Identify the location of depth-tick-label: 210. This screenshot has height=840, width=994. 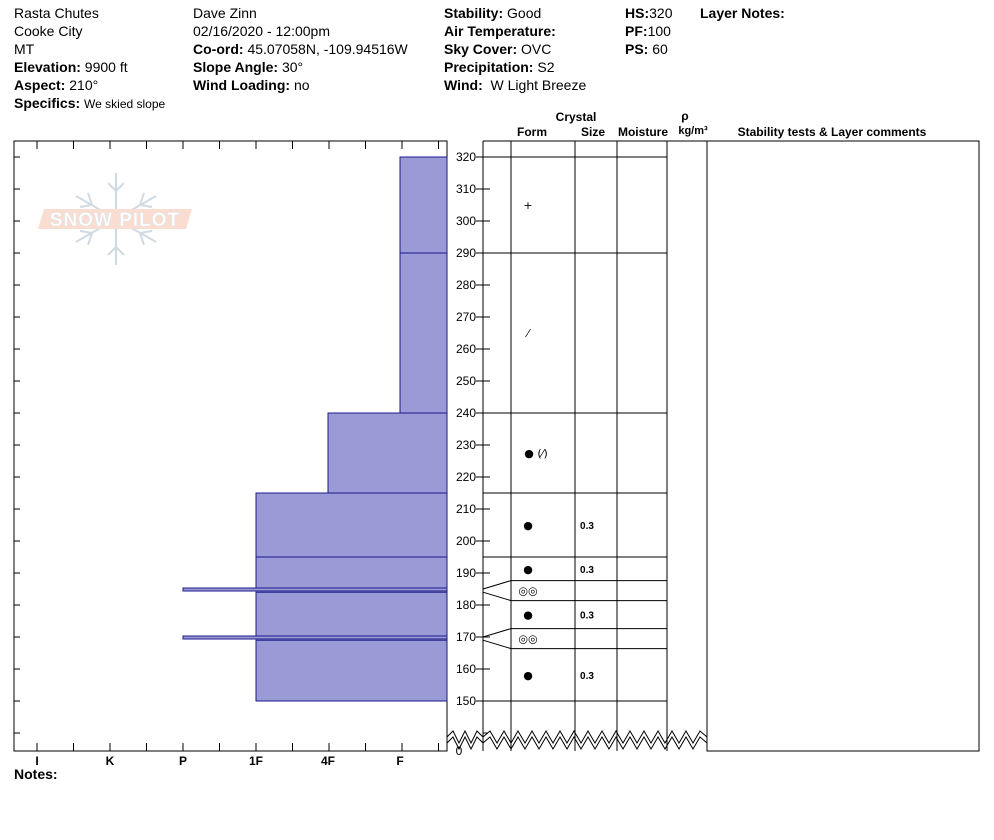
(466, 509).